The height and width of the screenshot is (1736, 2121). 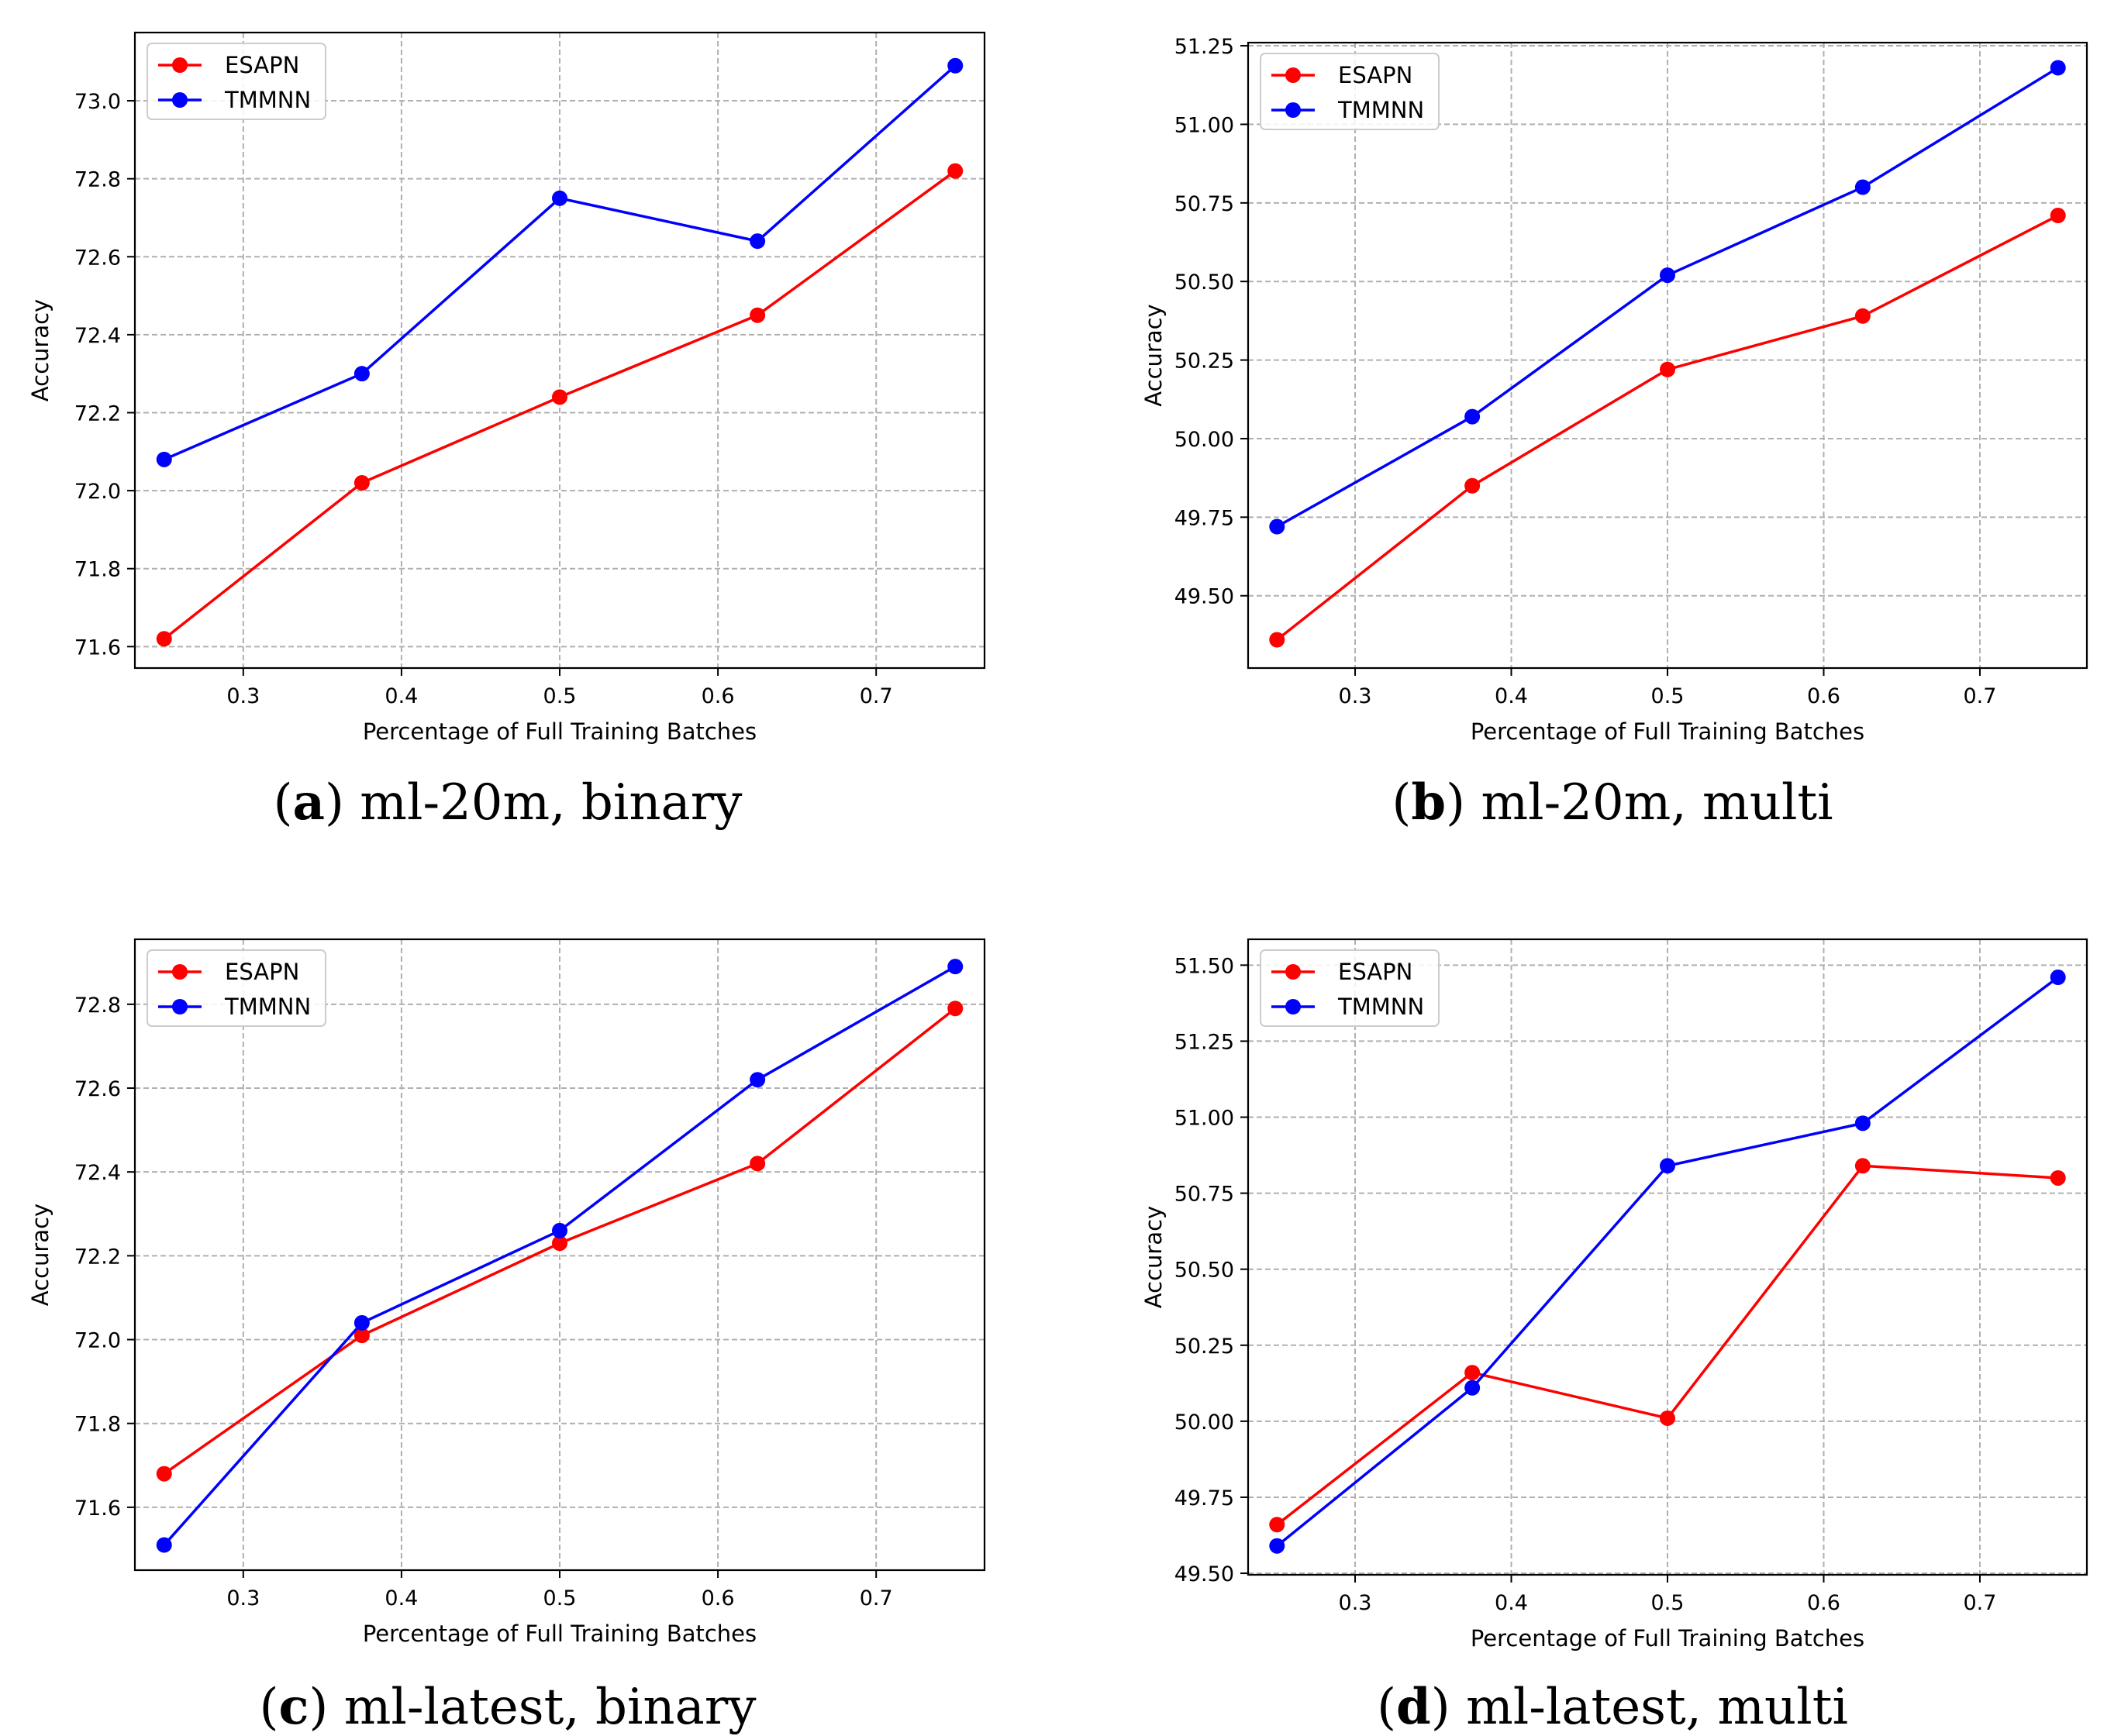 I want to click on caption-text: ml-latest, binary, so click(x=542, y=1707).